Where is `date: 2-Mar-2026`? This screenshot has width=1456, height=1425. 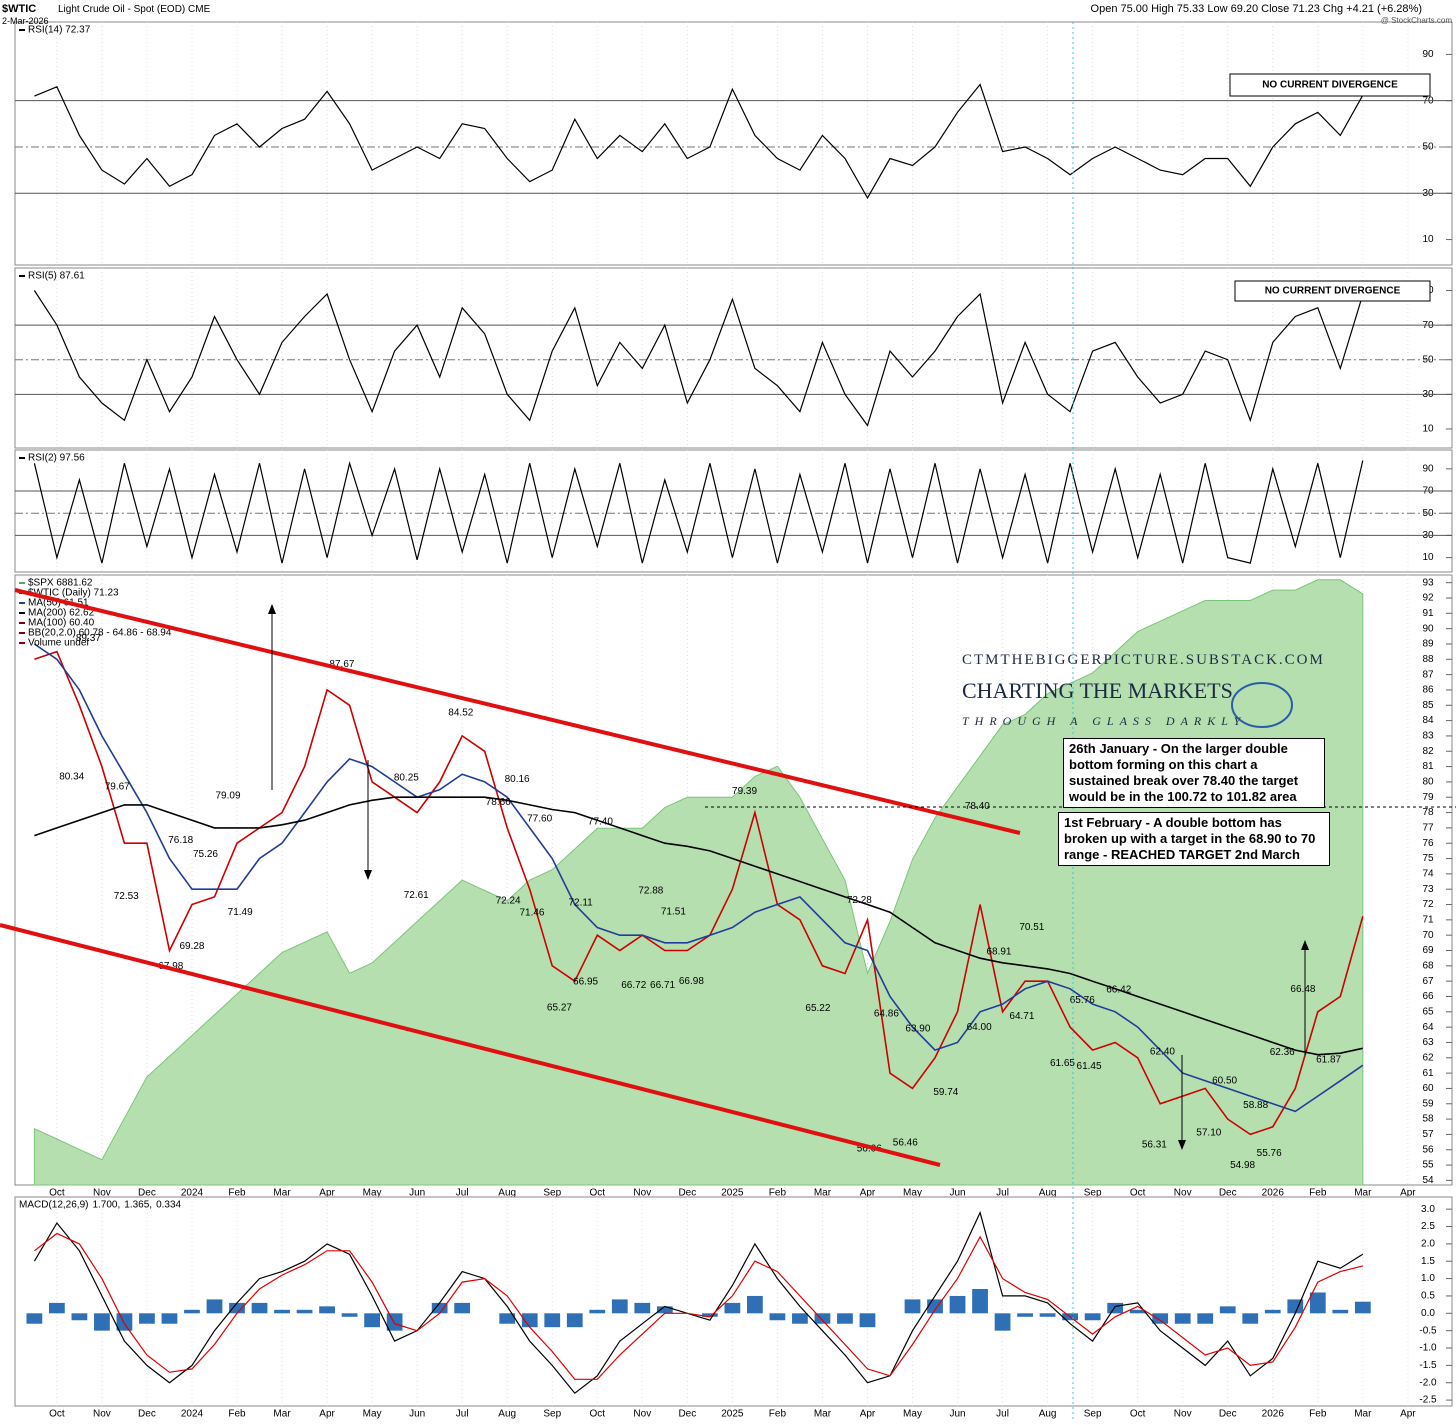 date: 2-Mar-2026 is located at coordinates (25, 21).